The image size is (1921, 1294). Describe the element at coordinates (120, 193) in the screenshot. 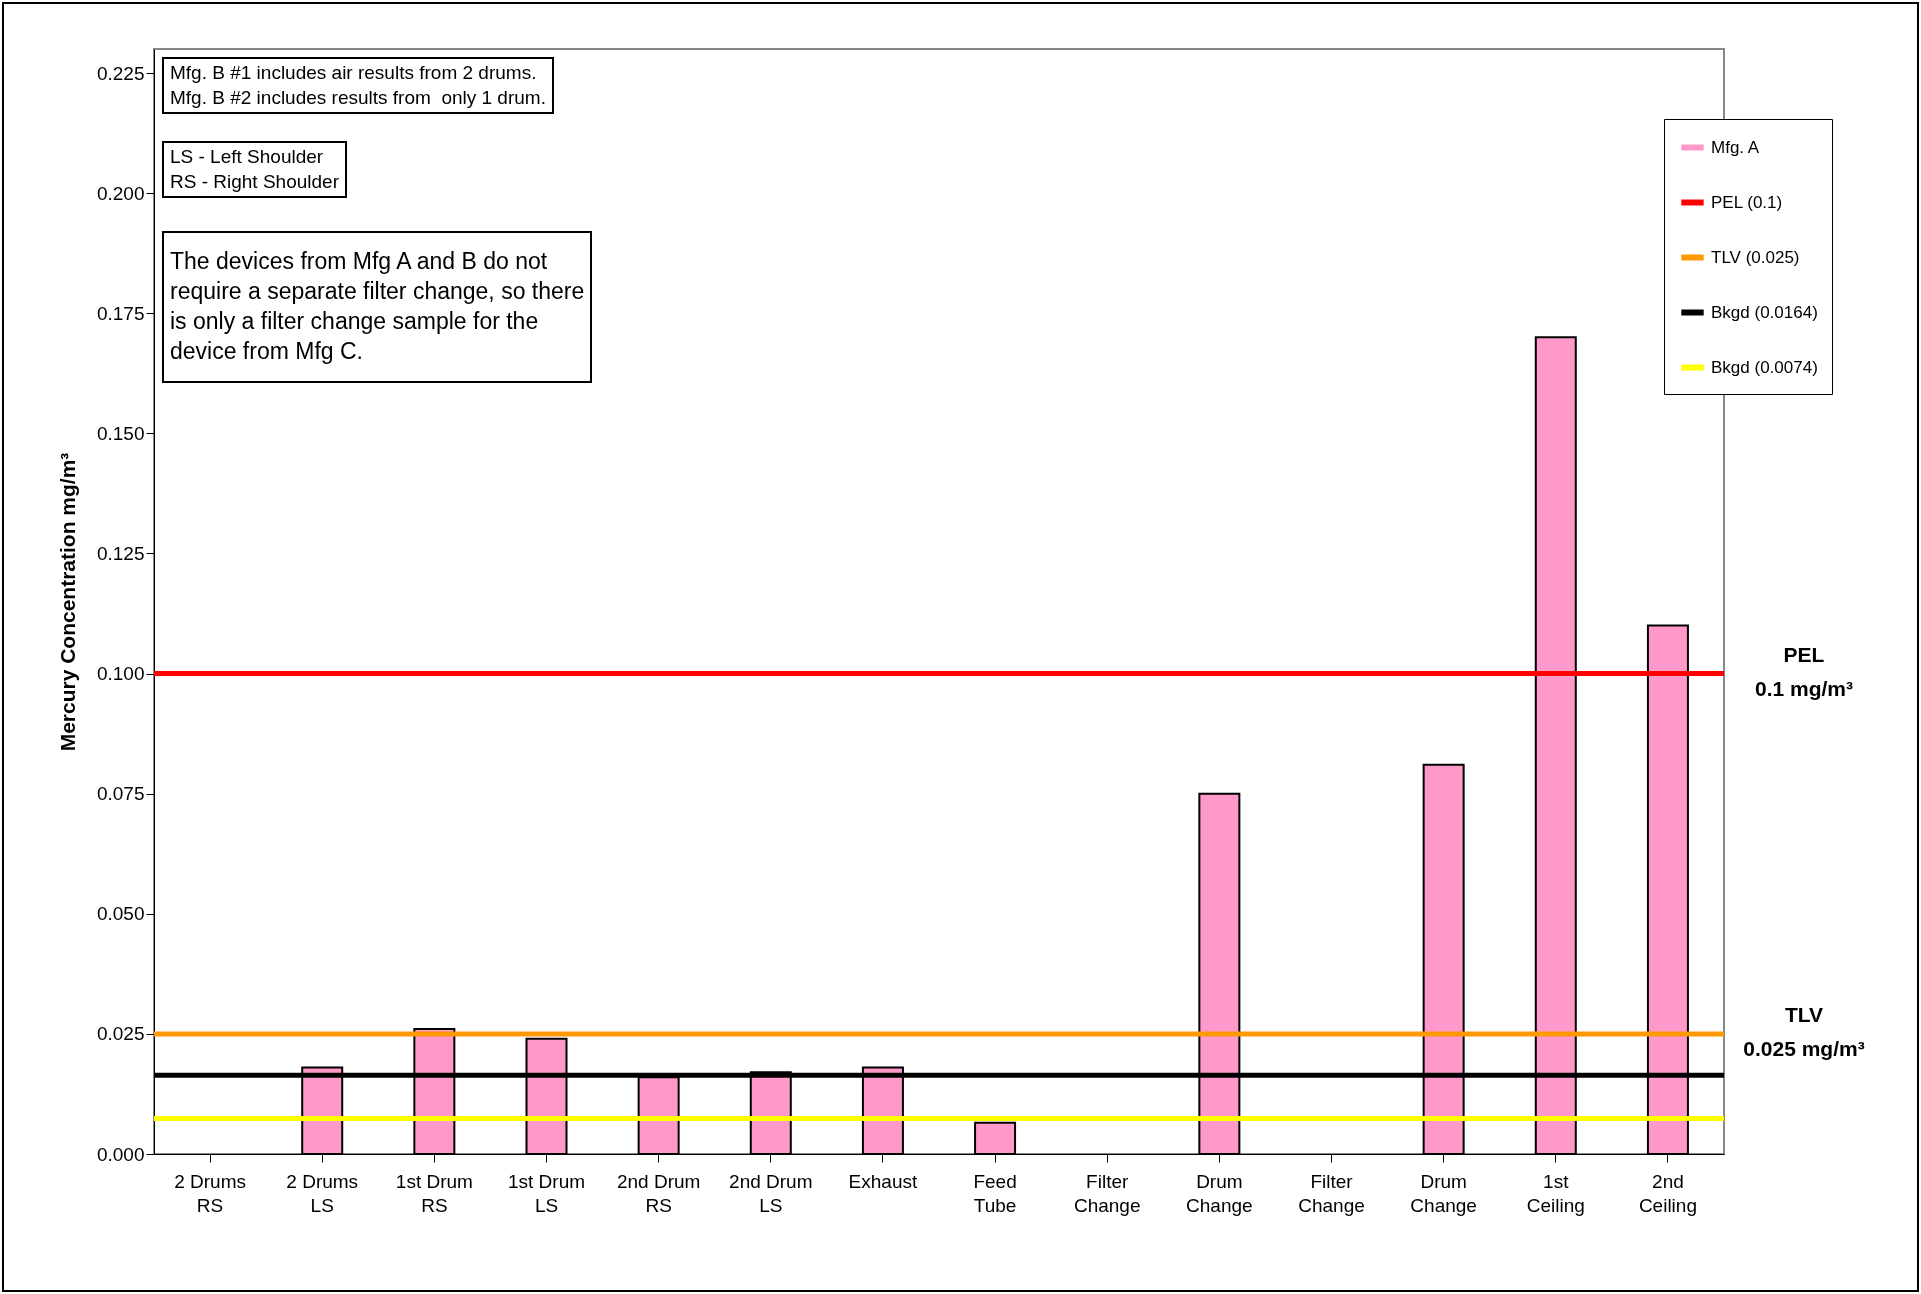

I see `y-tick-label: 0.200` at that location.